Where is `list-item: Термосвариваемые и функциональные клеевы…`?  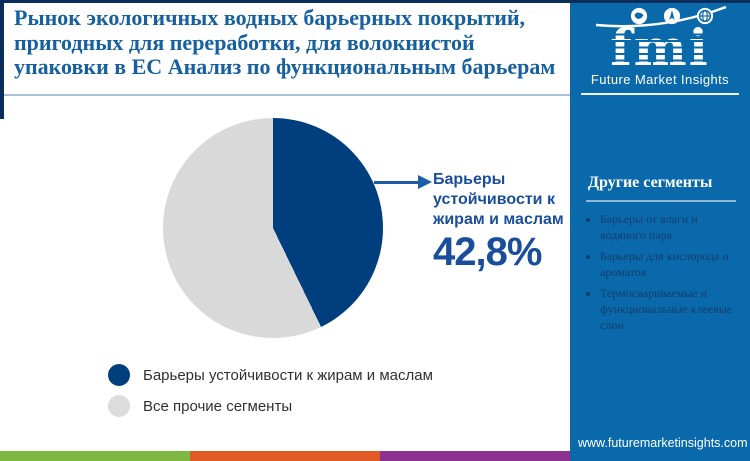 list-item: Термосвариваемые и функциональные клеевы… is located at coordinates (672, 309).